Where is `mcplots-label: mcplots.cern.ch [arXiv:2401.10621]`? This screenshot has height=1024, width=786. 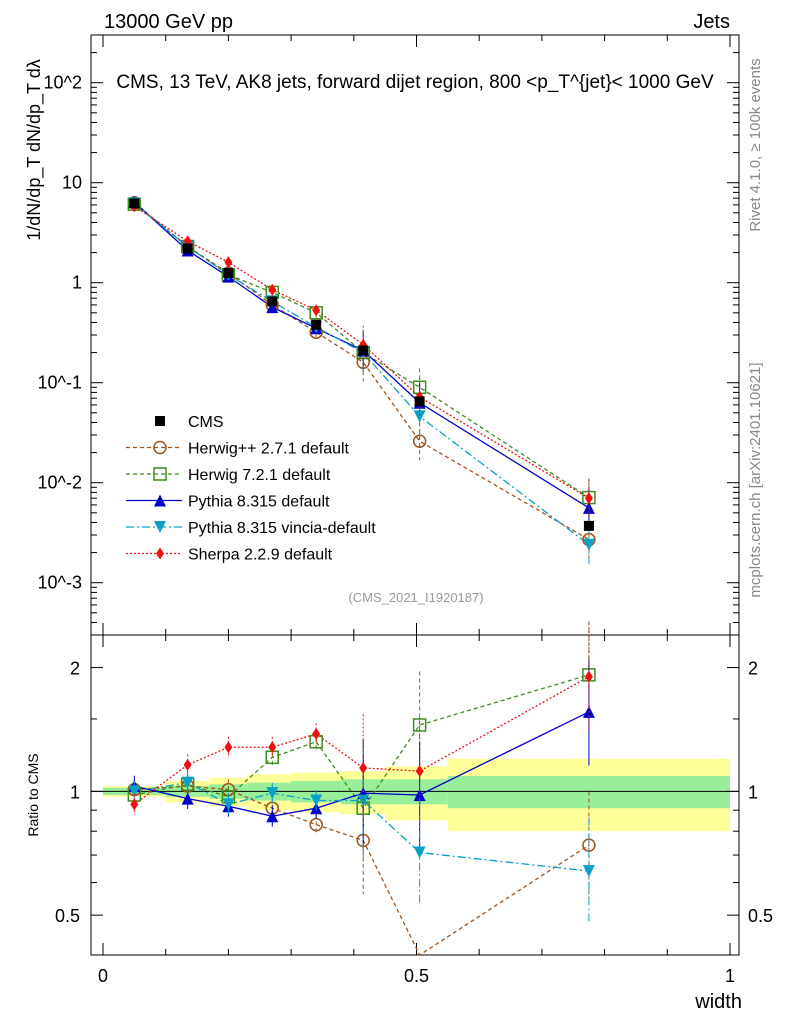
mcplots-label: mcplots.cern.ch [arXiv:2401.10621] is located at coordinates (755, 479).